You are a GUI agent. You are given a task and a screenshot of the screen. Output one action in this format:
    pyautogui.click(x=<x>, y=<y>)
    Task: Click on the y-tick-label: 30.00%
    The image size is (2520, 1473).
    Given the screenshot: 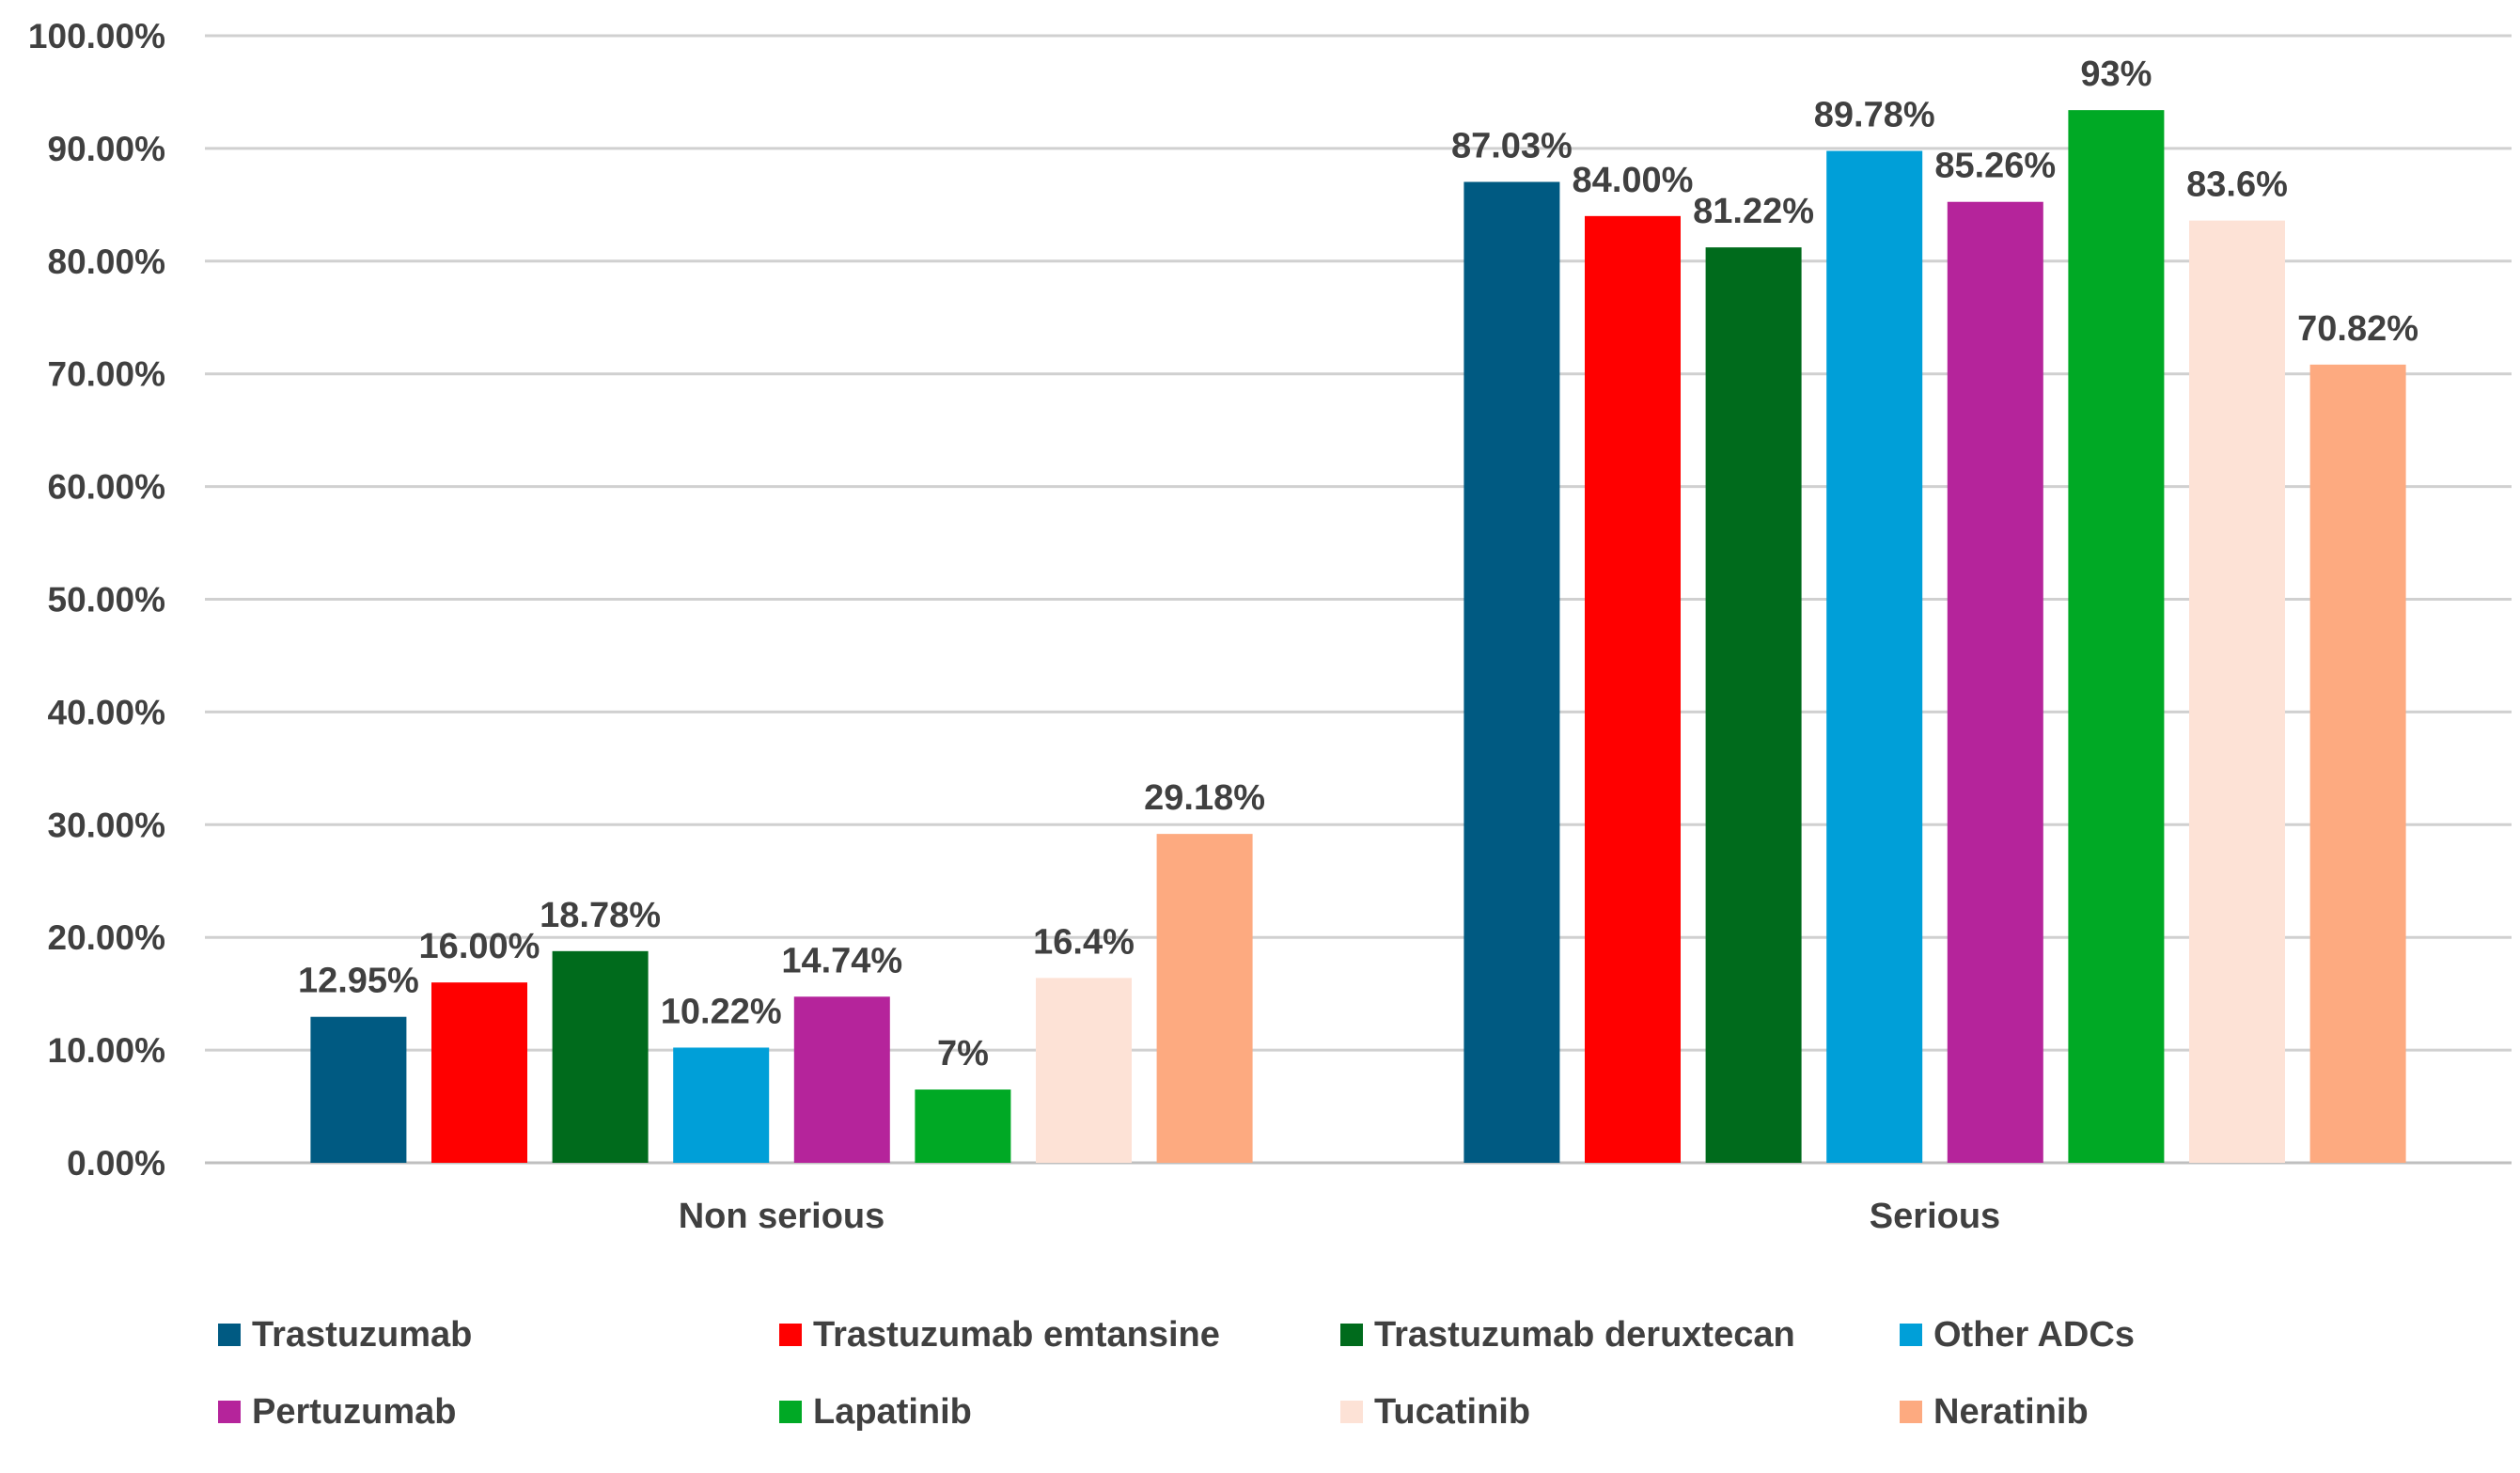 What is the action you would take?
    pyautogui.click(x=107, y=825)
    